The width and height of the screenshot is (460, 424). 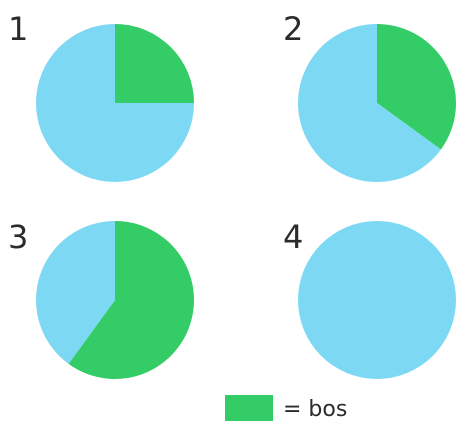 What do you see at coordinates (293, 237) in the screenshot?
I see `panel-number-4: 4` at bounding box center [293, 237].